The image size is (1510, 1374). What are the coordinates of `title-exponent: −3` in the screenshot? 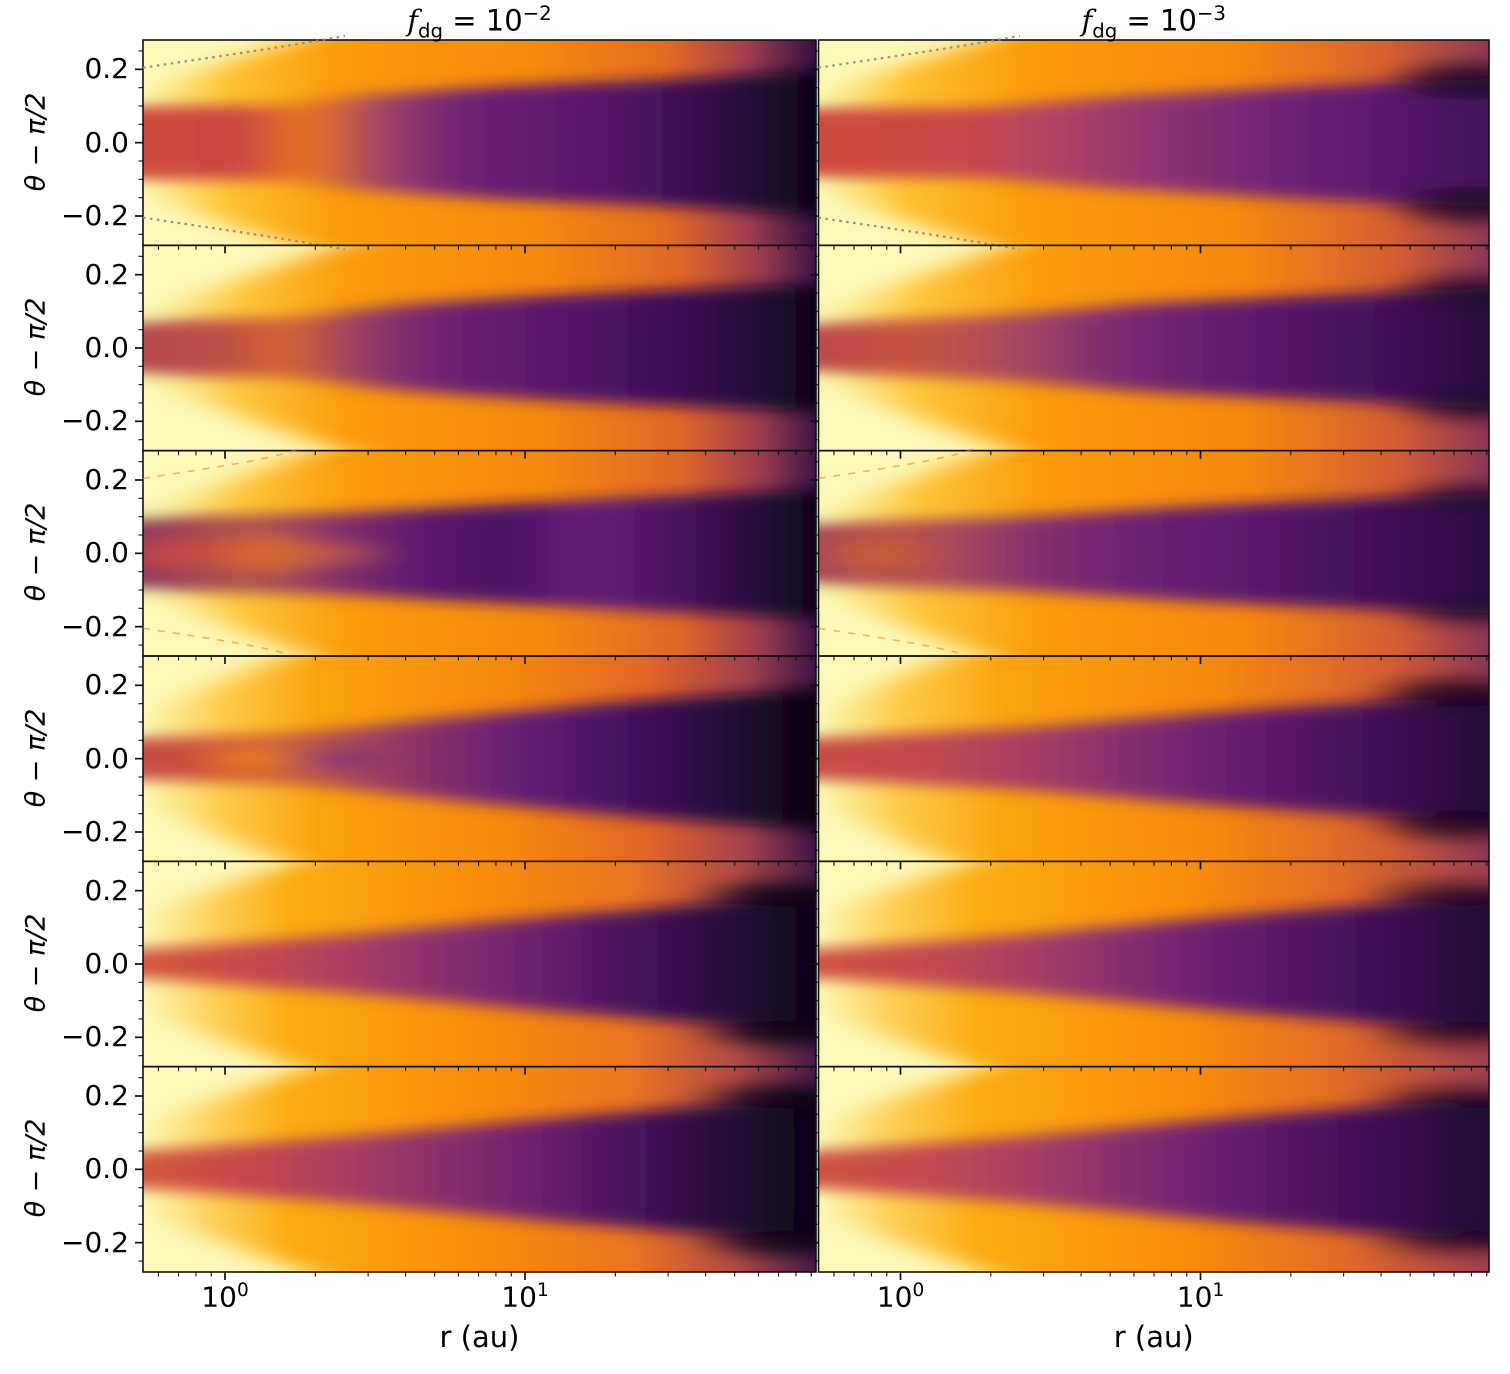 It's located at (1211, 13).